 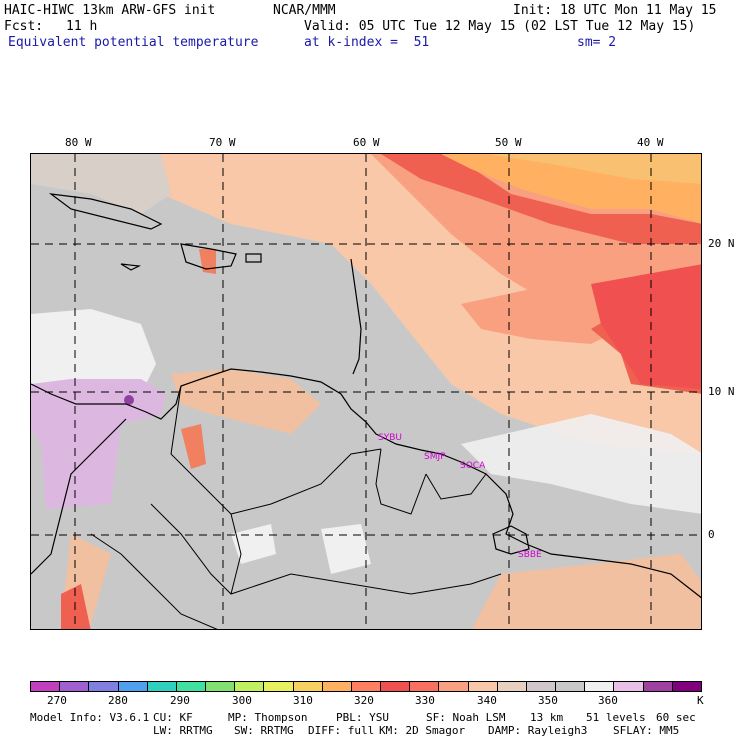 I want to click on station-smjp: SMJP, so click(x=435, y=457).